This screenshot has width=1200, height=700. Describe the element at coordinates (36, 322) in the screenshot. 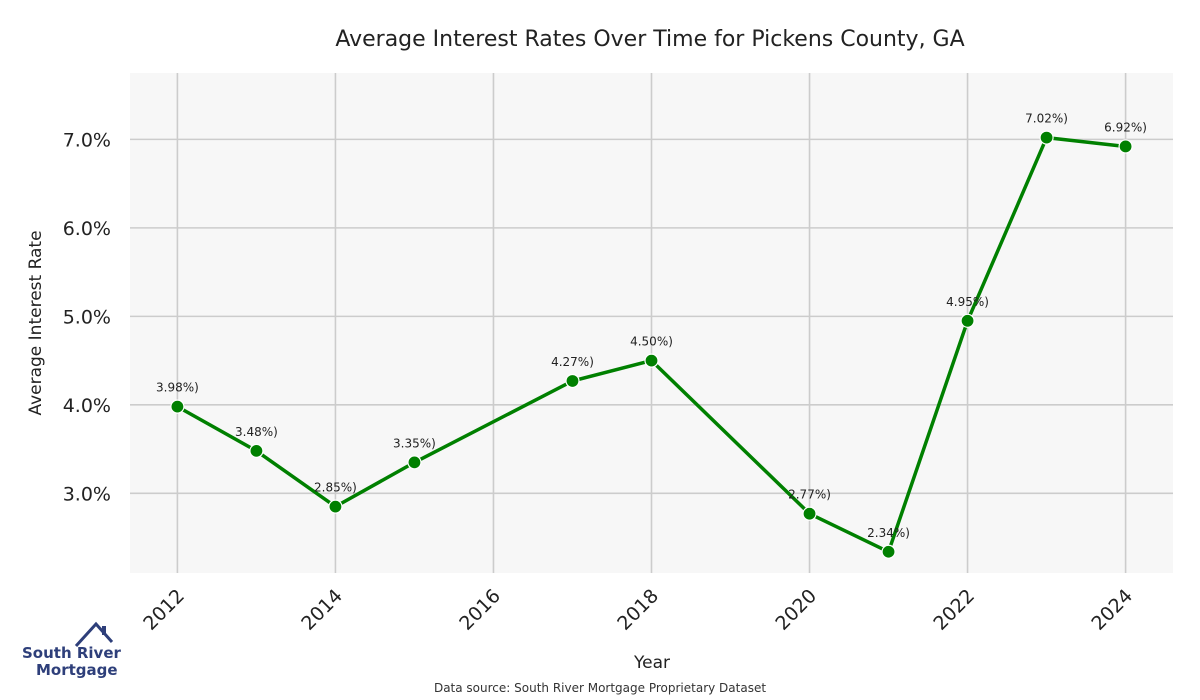

I see `y-axis-label: Average Interest Rate` at that location.